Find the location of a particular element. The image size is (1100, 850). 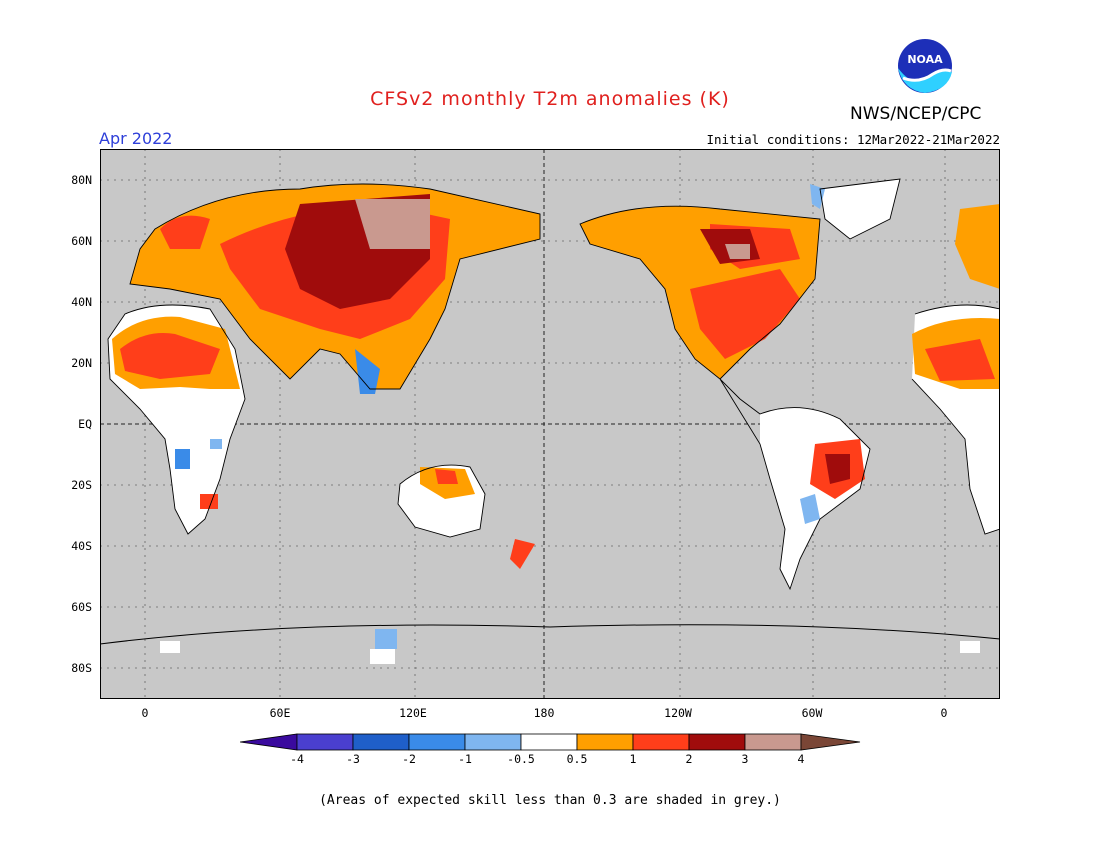

forecast-month: Apr 2022 is located at coordinates (136, 138).